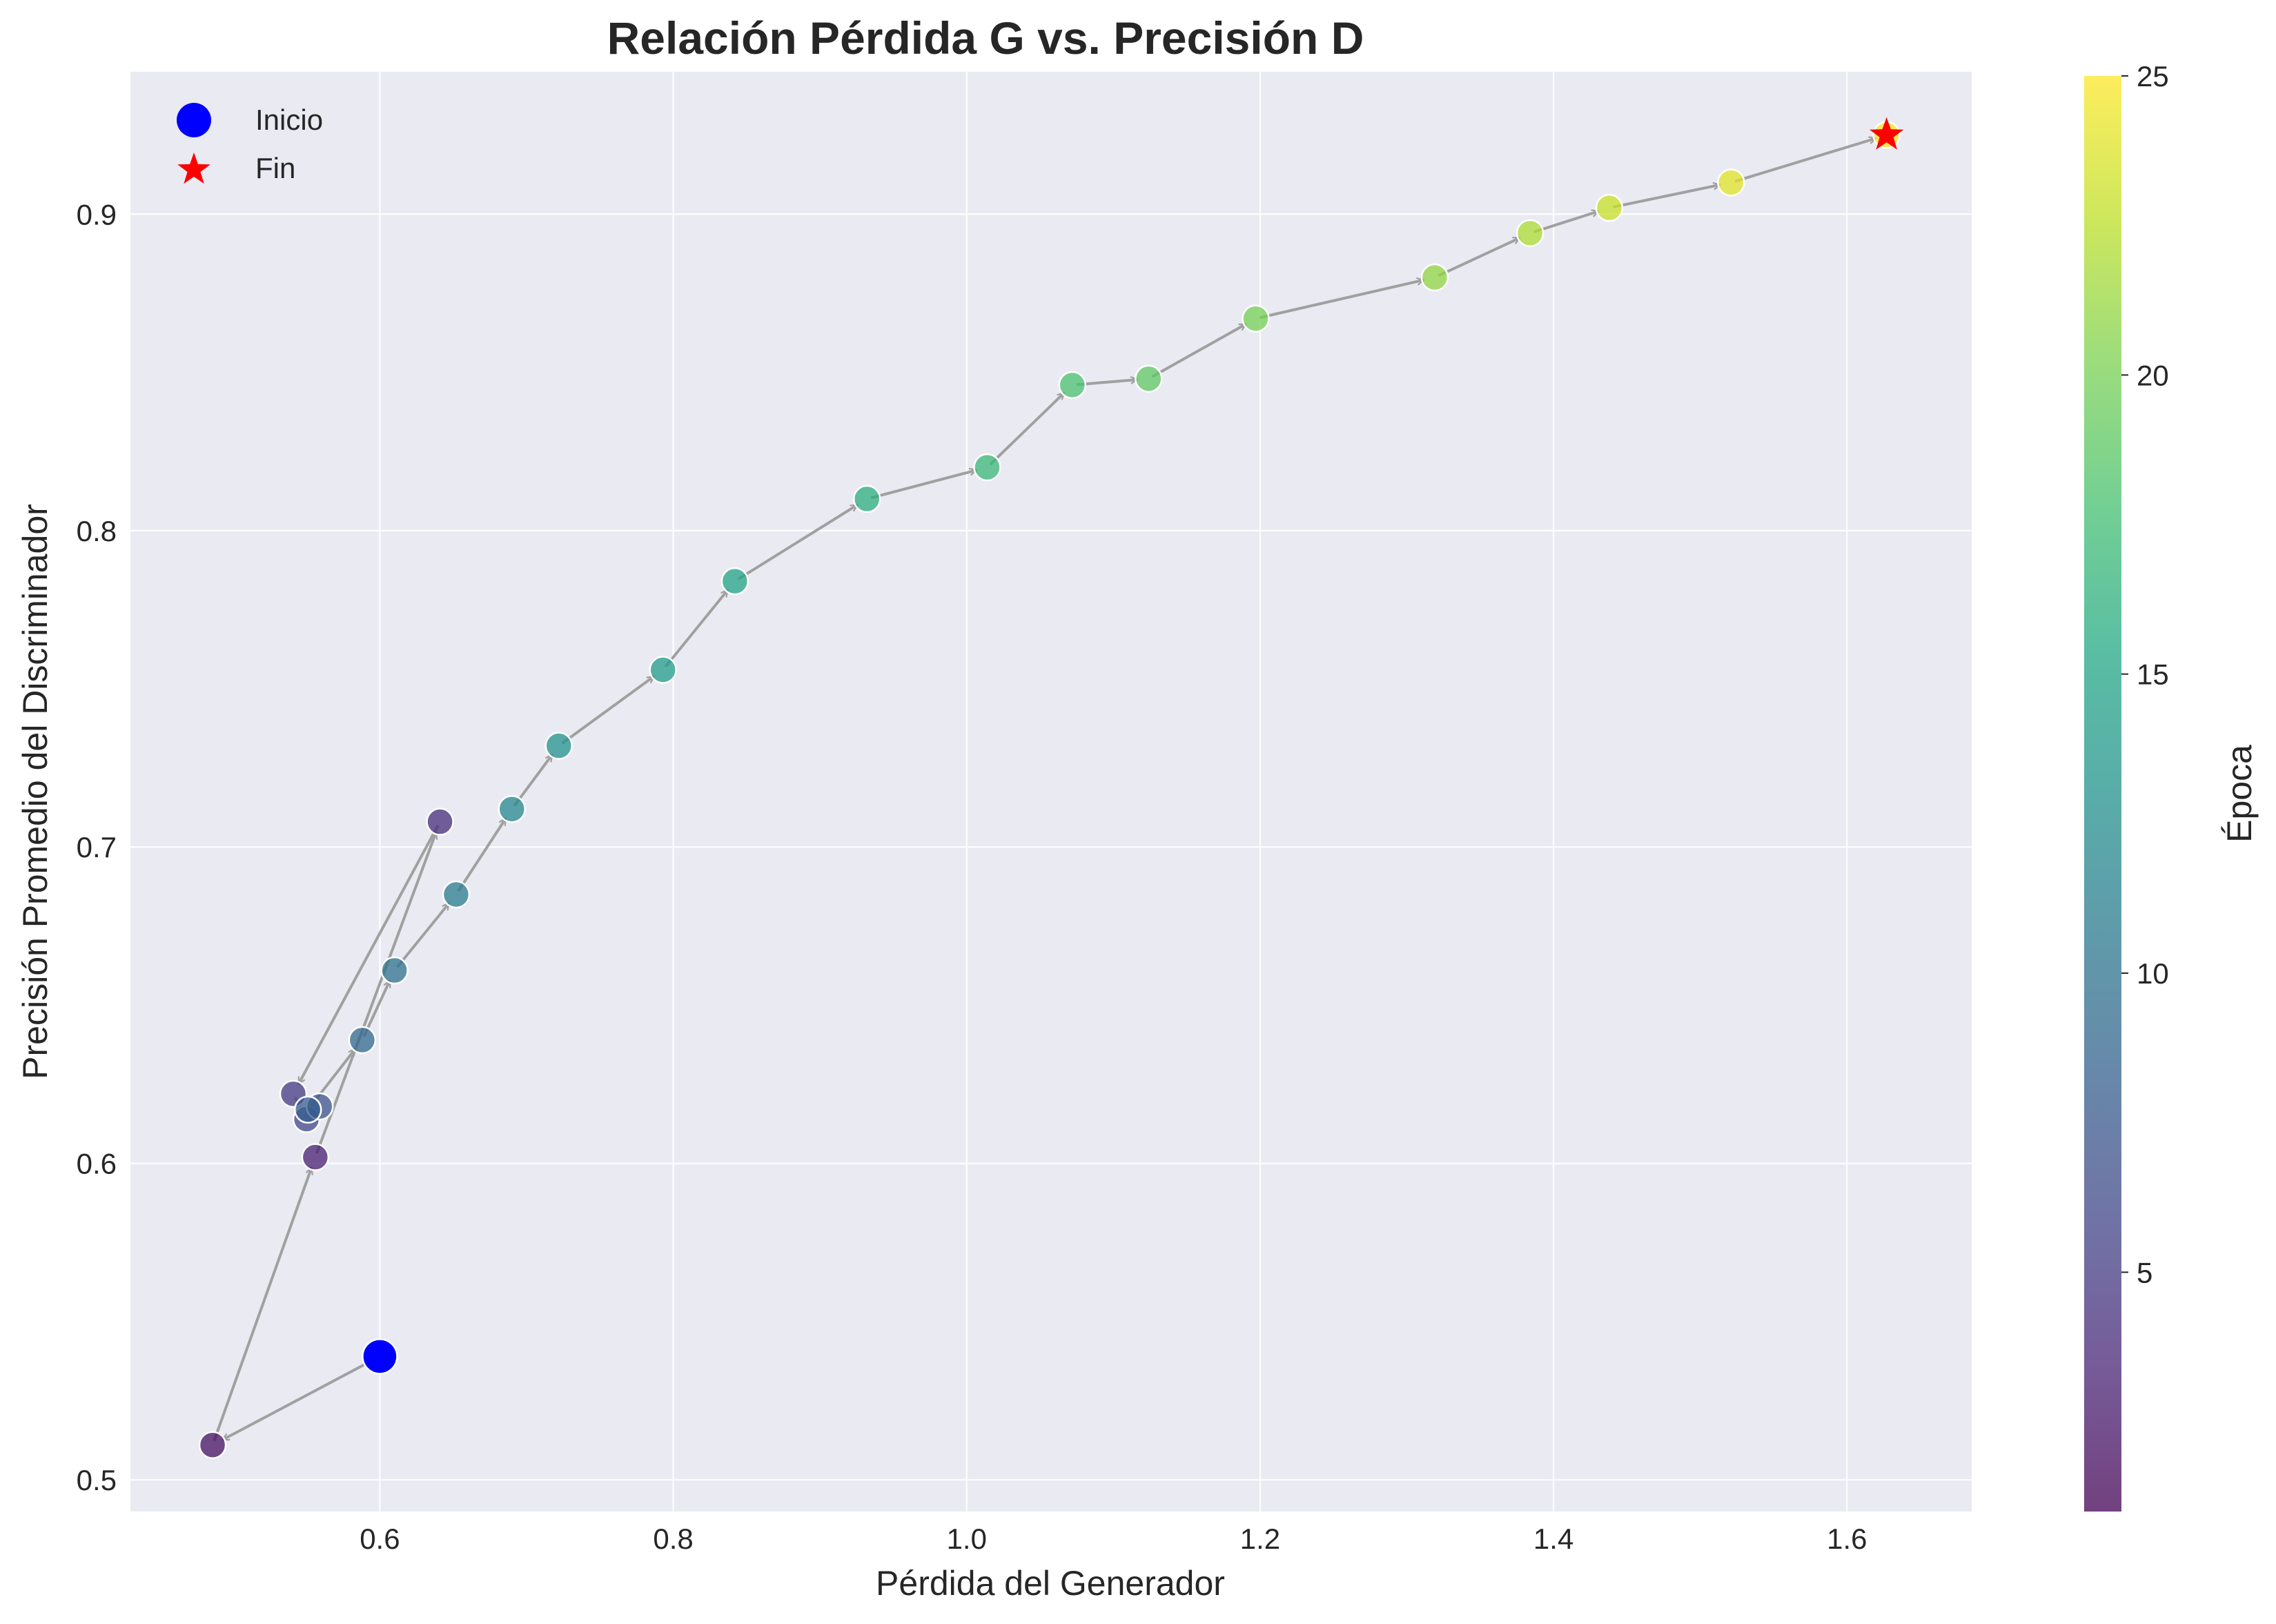 The height and width of the screenshot is (1624, 2276). Describe the element at coordinates (193, 169) in the screenshot. I see `legend-end-marker` at that location.